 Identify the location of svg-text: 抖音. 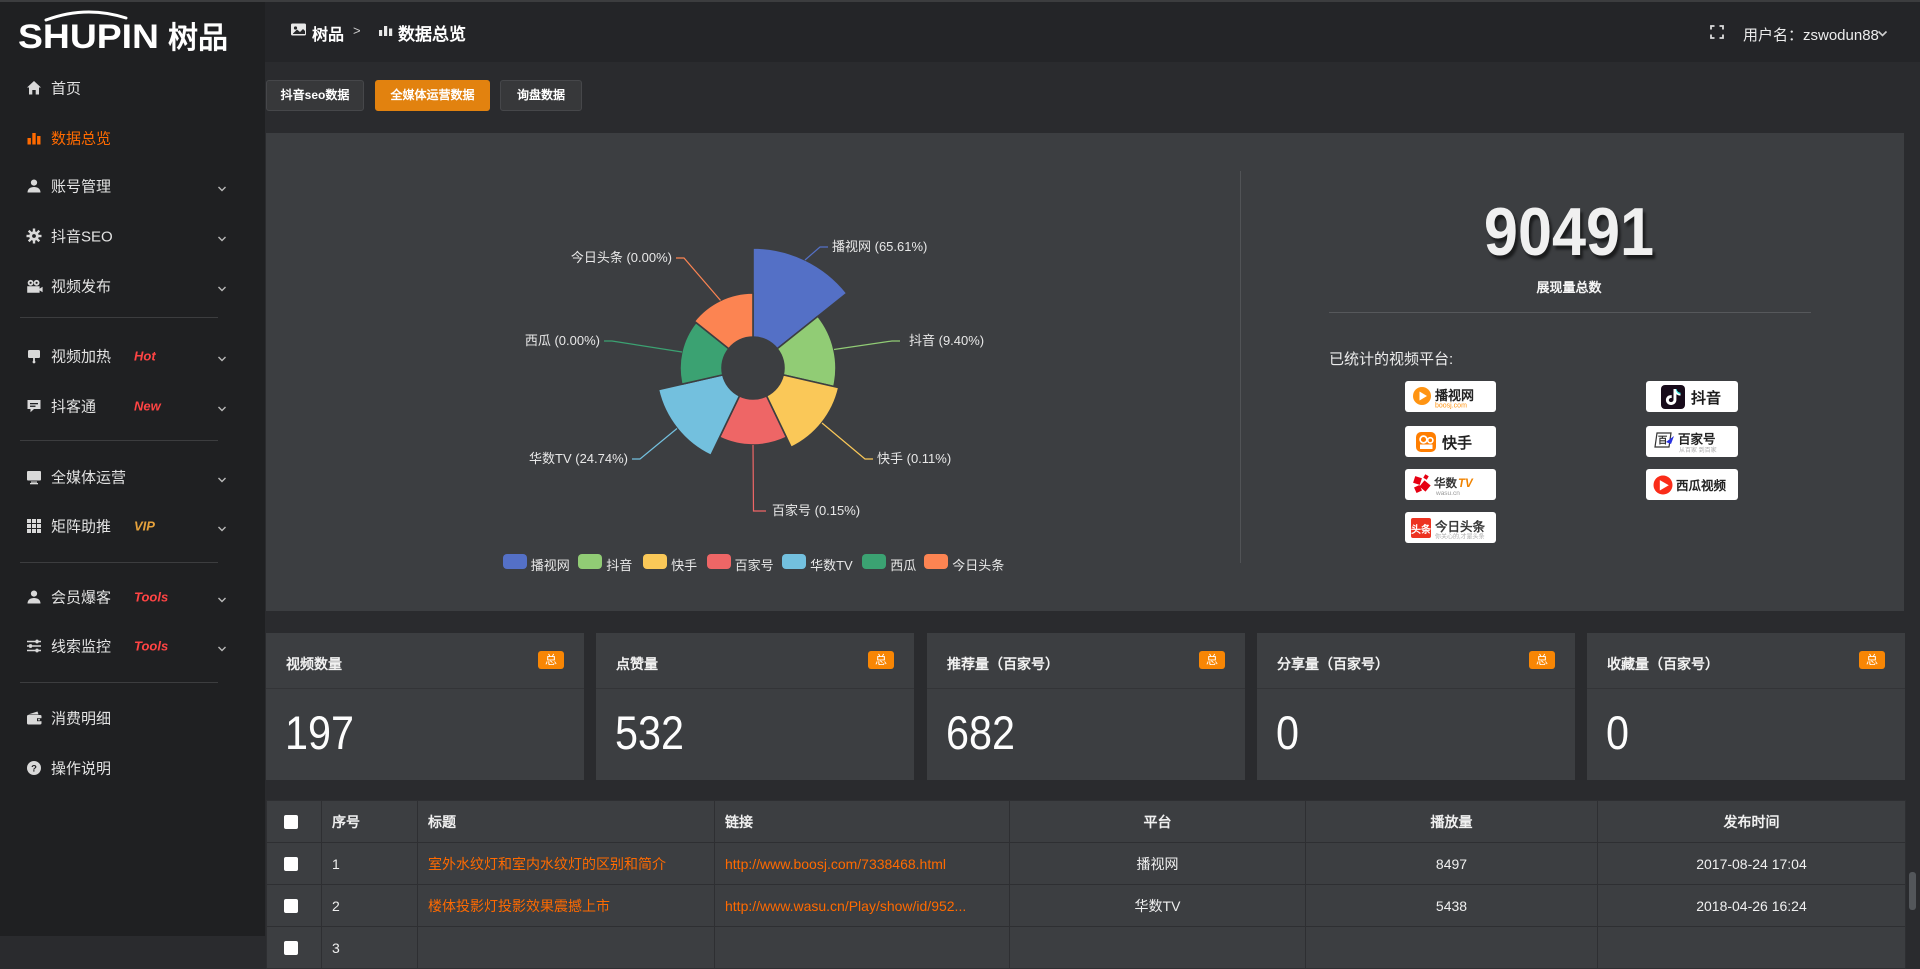
(1706, 398).